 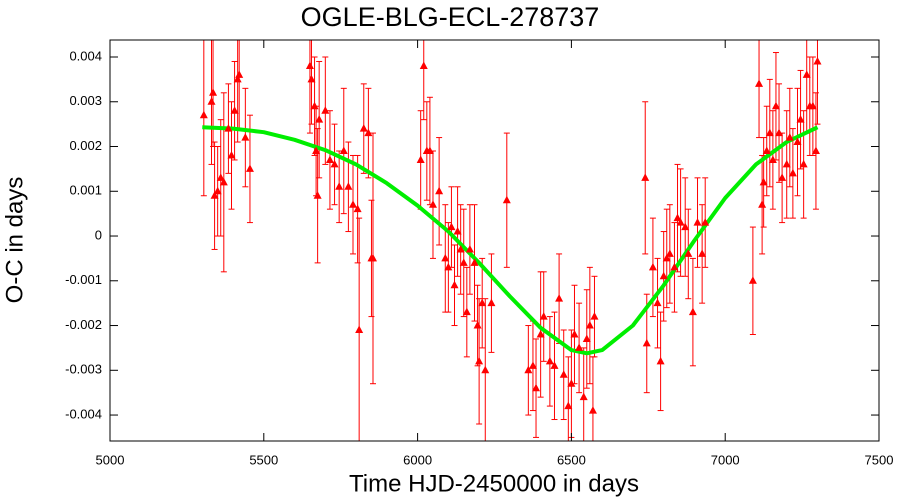 I want to click on y-tick-label: 0.002, so click(x=85, y=145).